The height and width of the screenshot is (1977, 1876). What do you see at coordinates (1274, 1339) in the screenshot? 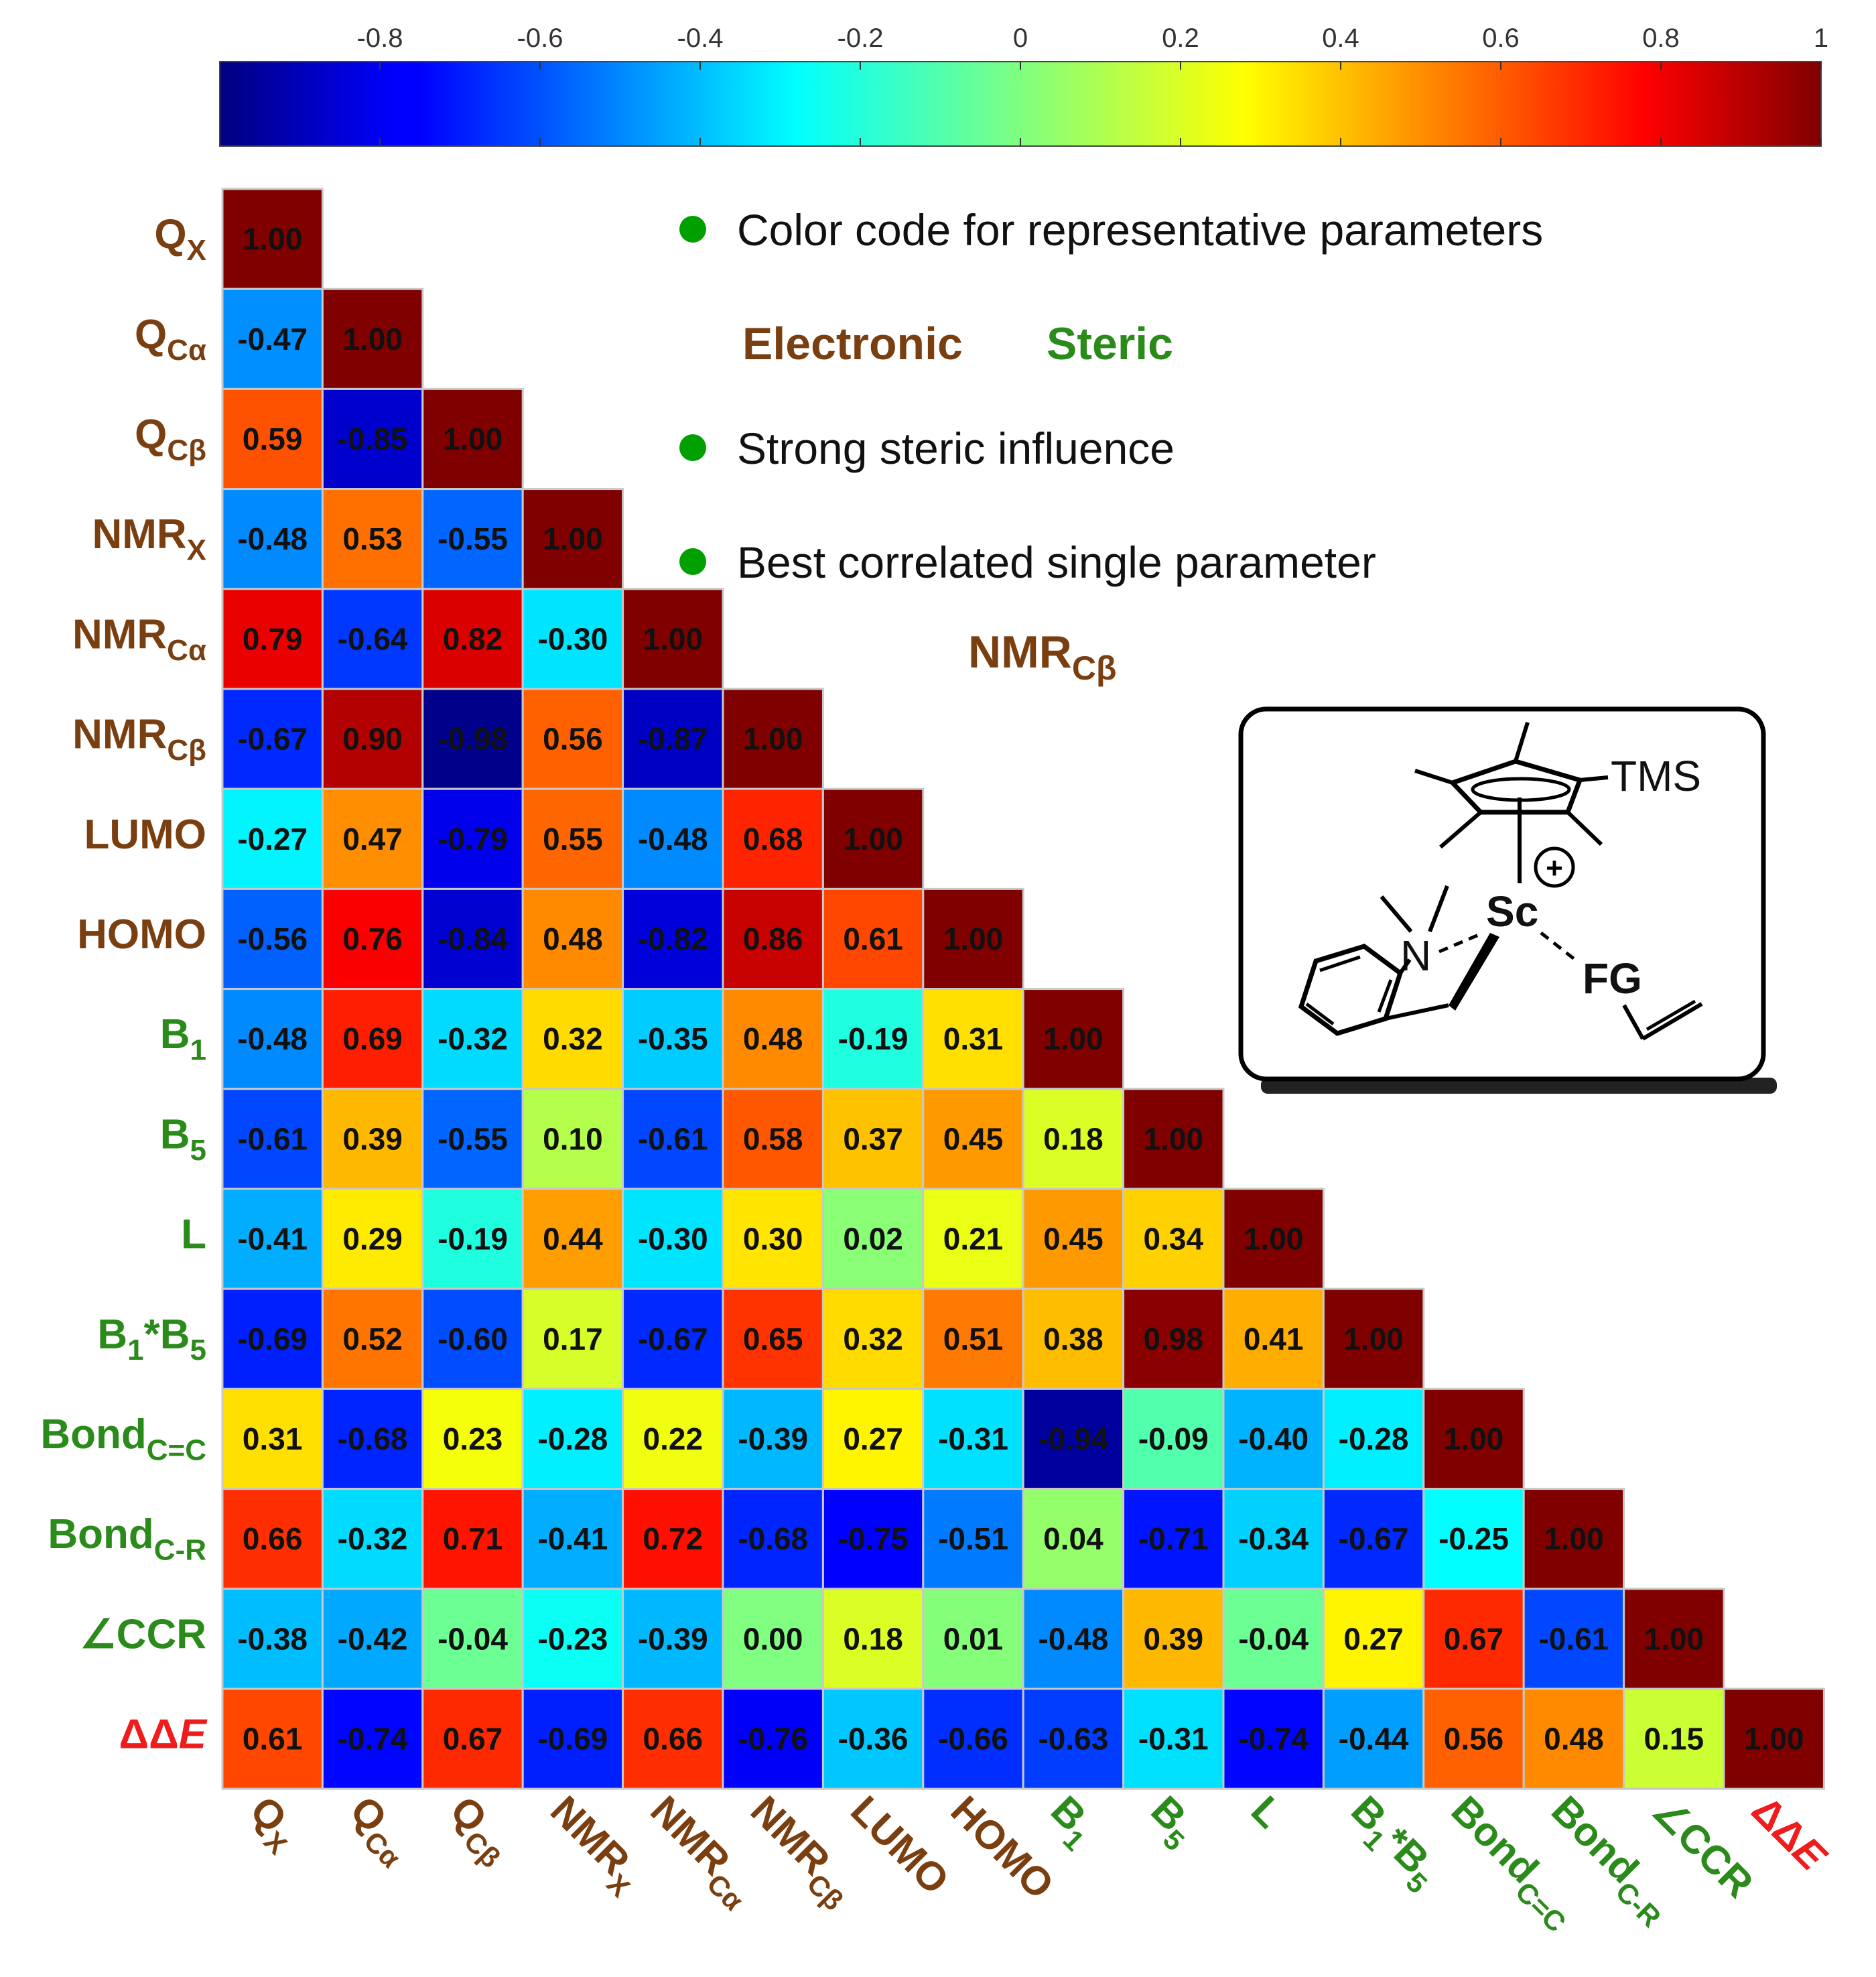
I see `heatmap-cell-value: 0.41` at bounding box center [1274, 1339].